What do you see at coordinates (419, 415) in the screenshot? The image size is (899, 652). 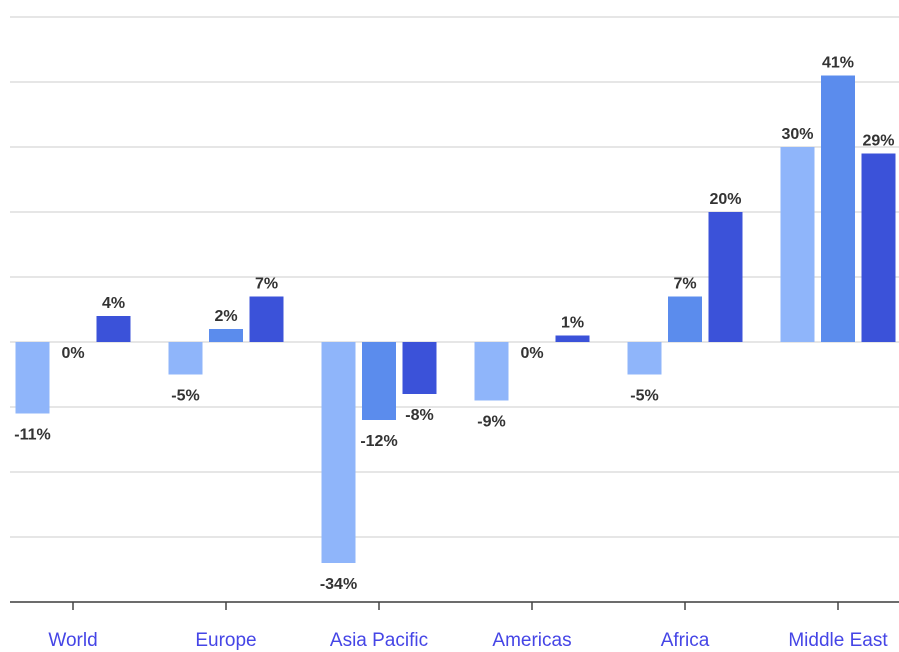 I see `data-label: -8%` at bounding box center [419, 415].